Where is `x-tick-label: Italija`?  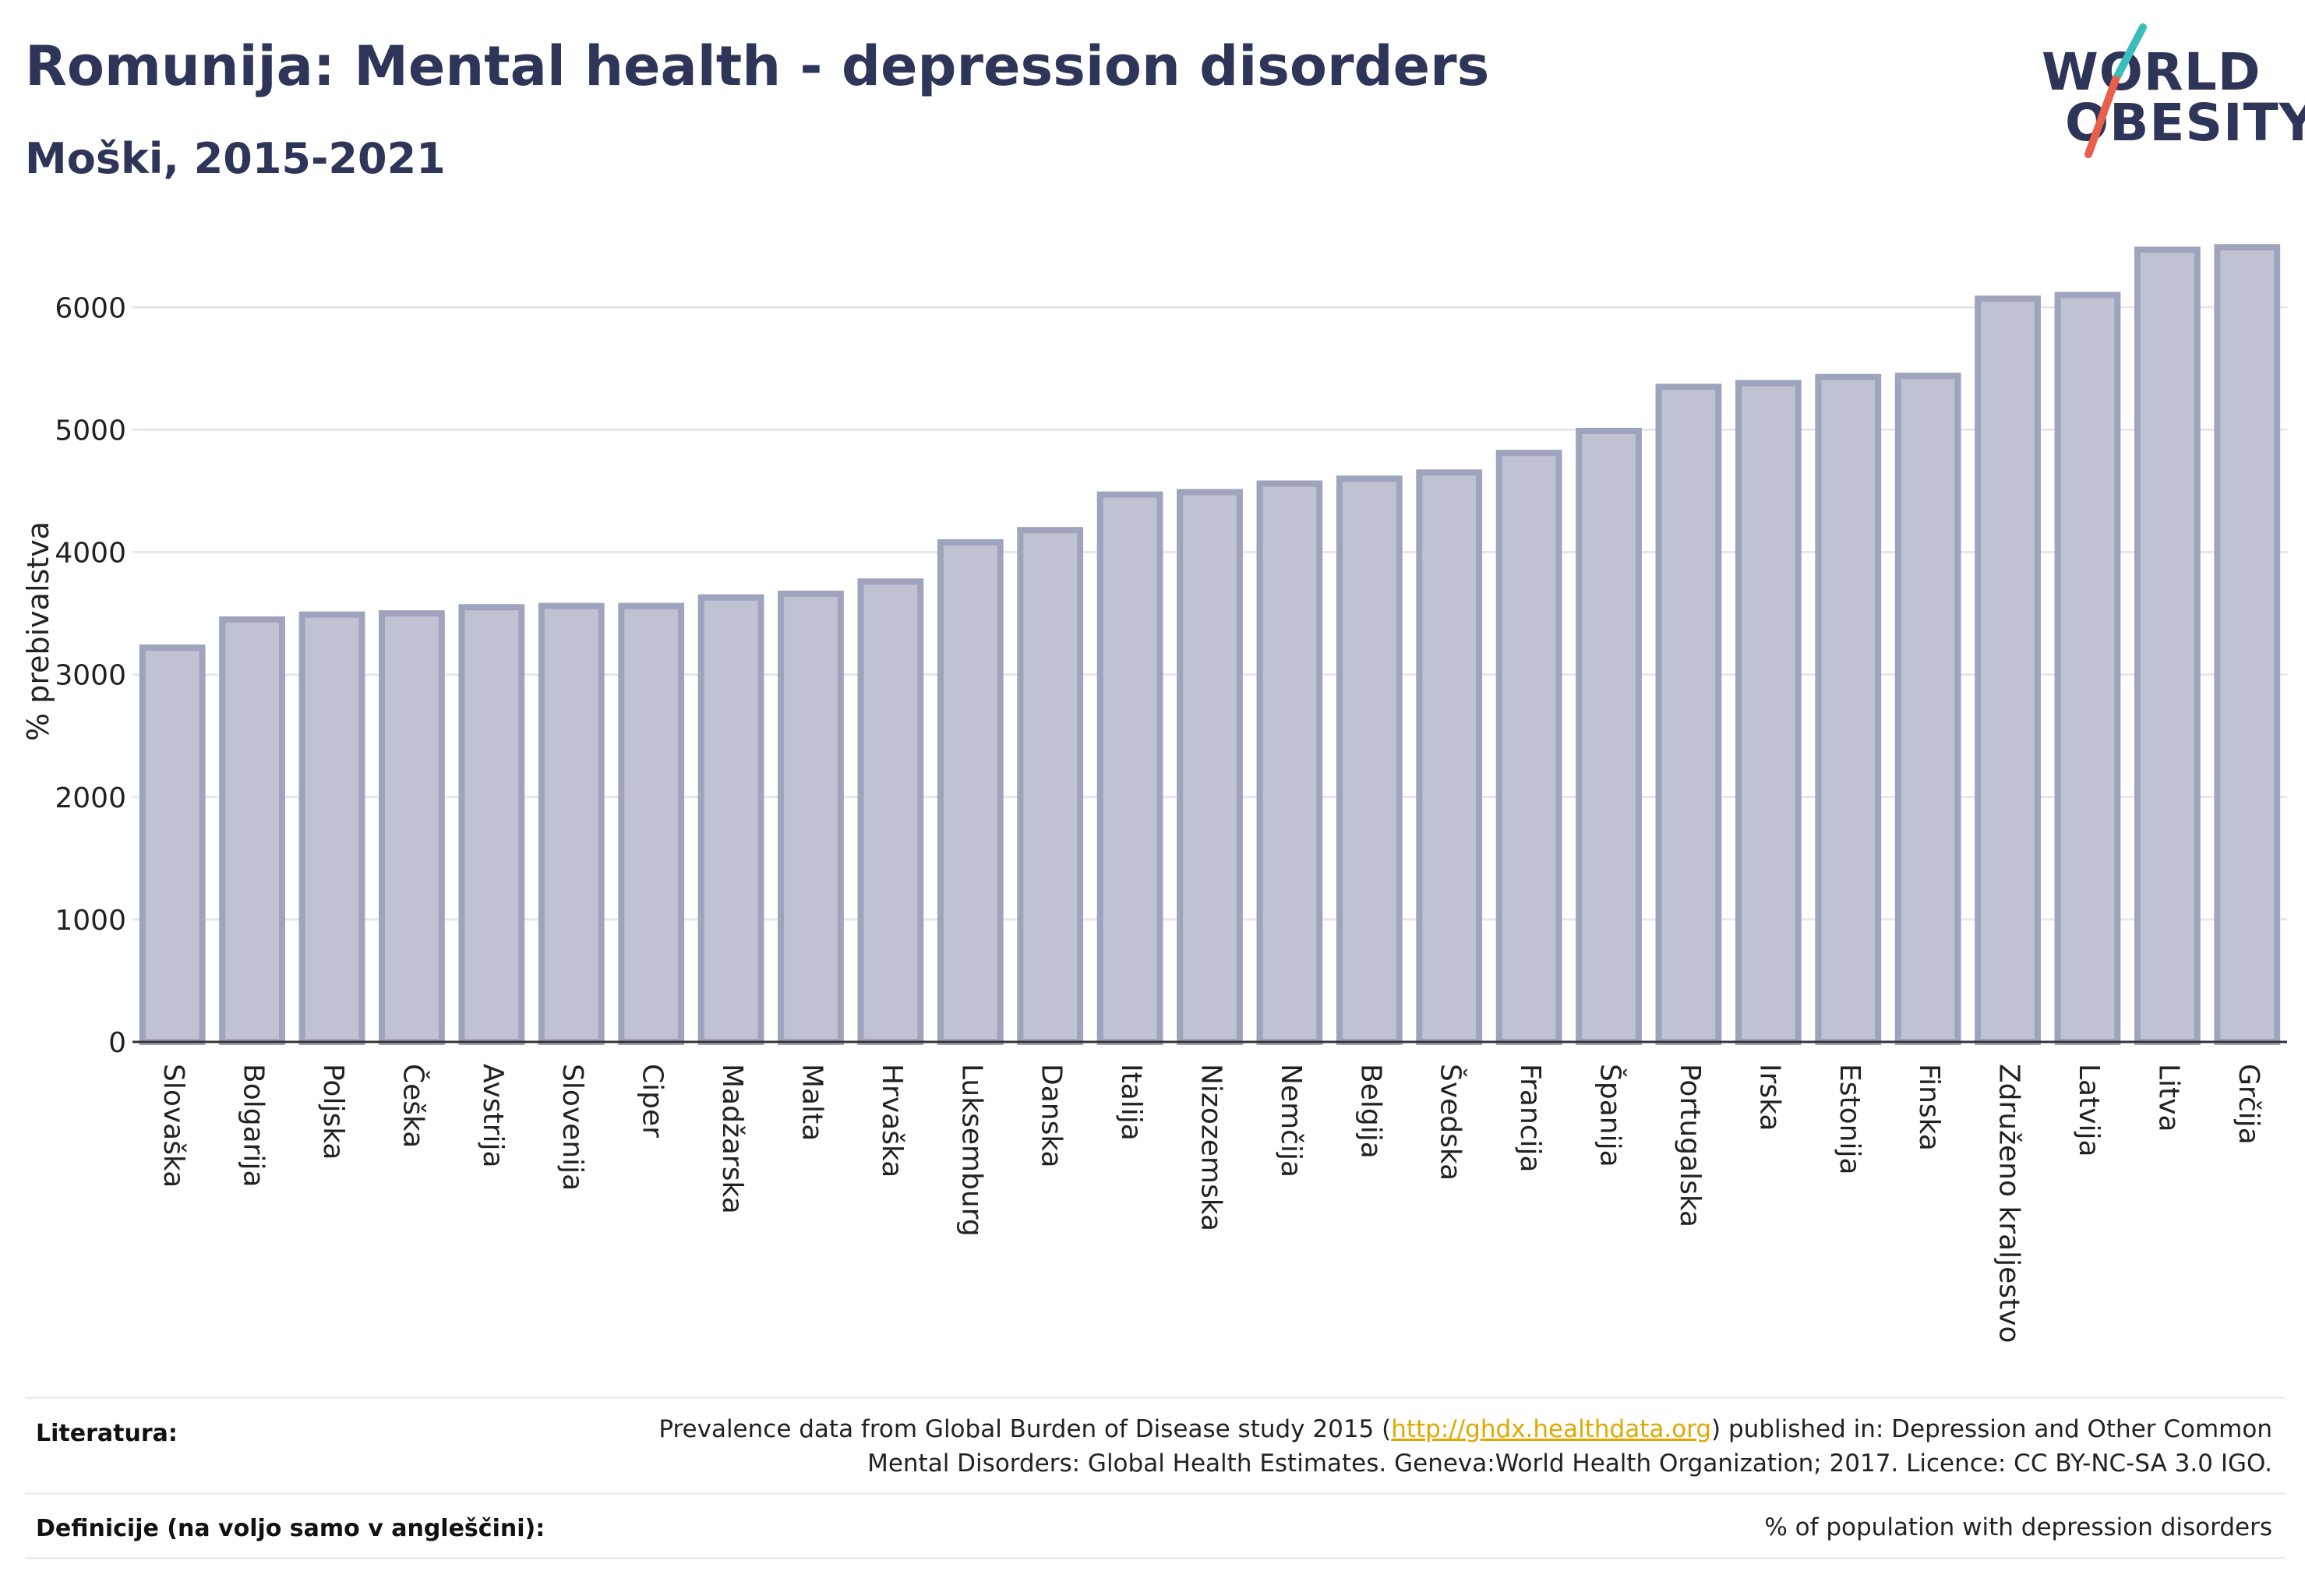 x-tick-label: Italija is located at coordinates (1131, 1102).